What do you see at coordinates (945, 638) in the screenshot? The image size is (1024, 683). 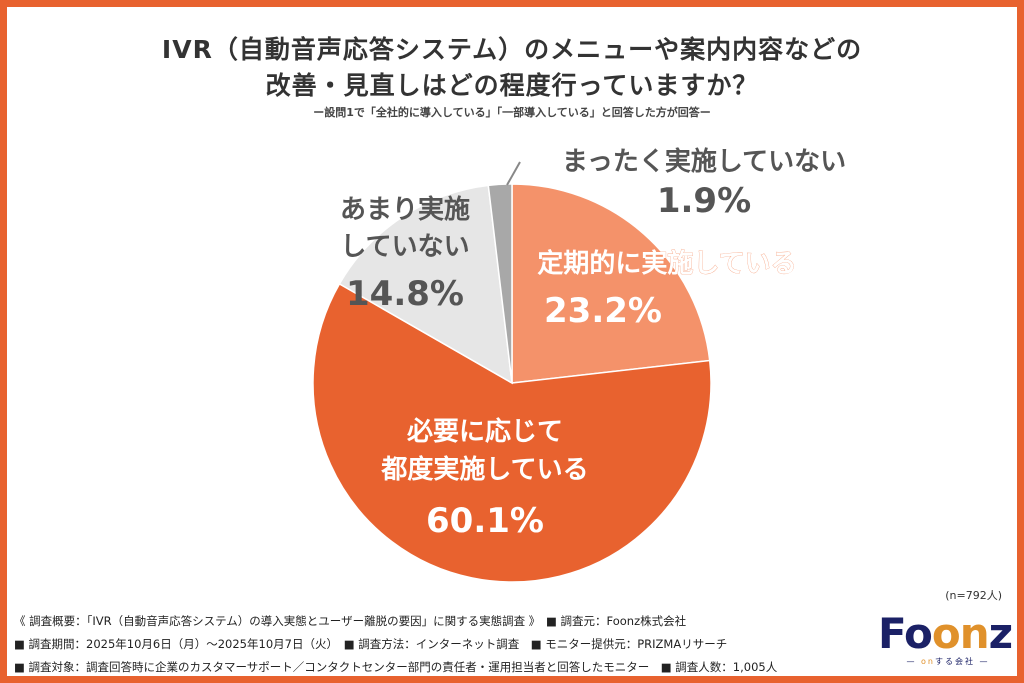 I see `foonz-logo: Foonz — onする会社 —` at bounding box center [945, 638].